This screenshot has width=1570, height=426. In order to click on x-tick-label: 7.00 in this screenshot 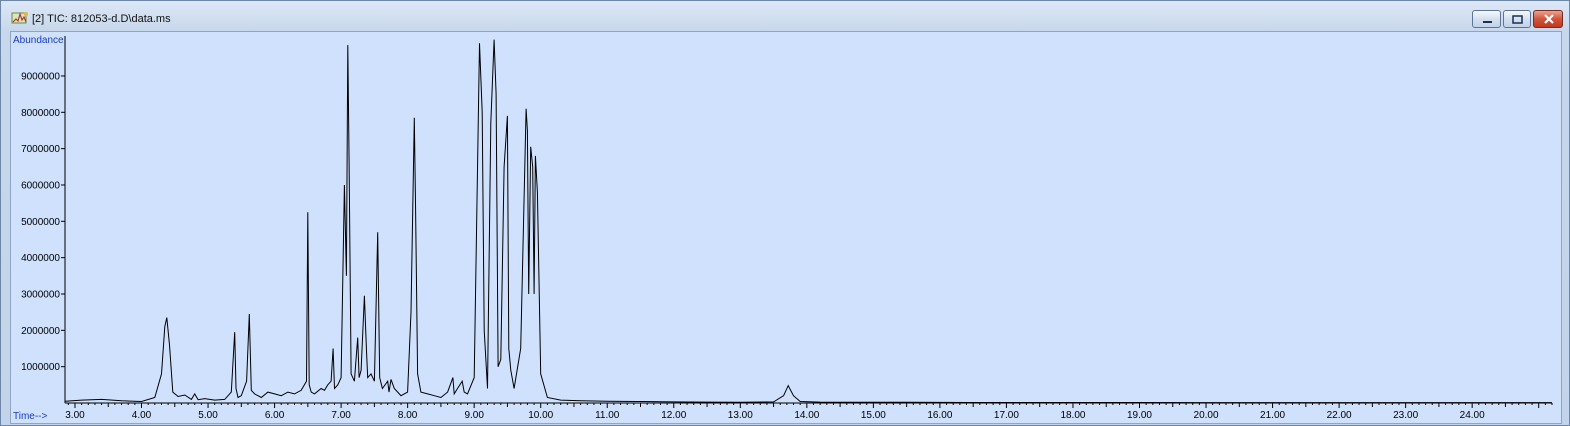, I will do `click(341, 415)`.